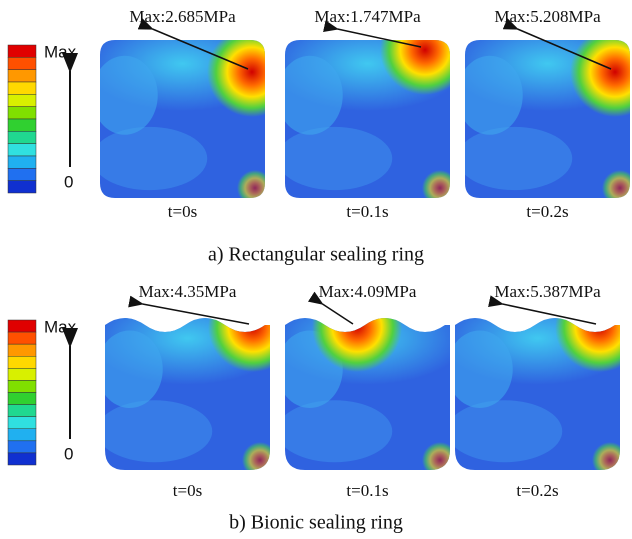  I want to click on max-label: Max:5.208MPa, so click(547, 16).